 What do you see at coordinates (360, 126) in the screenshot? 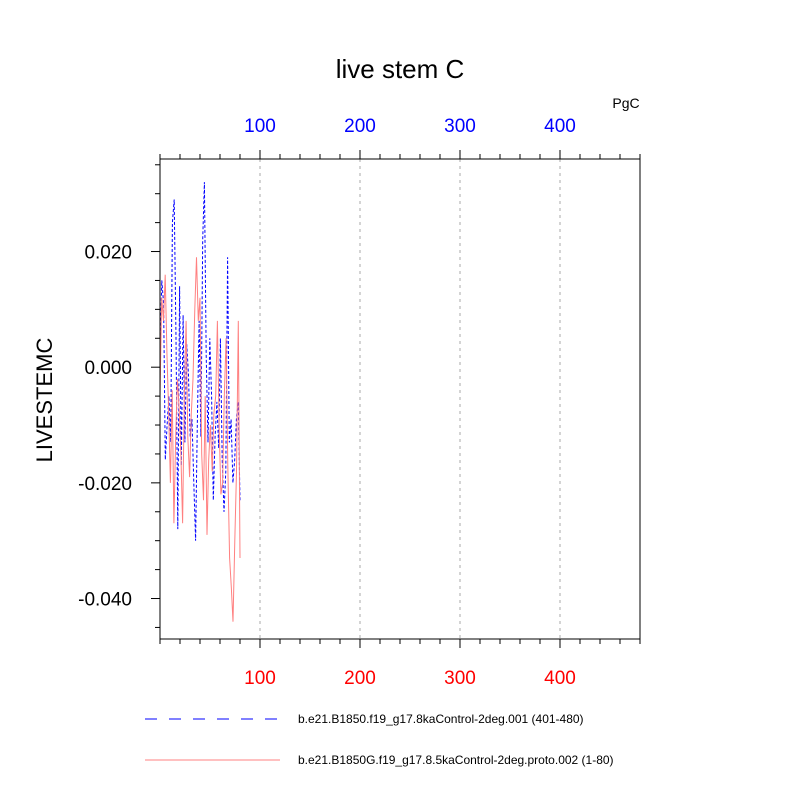
I see `x-tick-label-top-200: 200` at bounding box center [360, 126].